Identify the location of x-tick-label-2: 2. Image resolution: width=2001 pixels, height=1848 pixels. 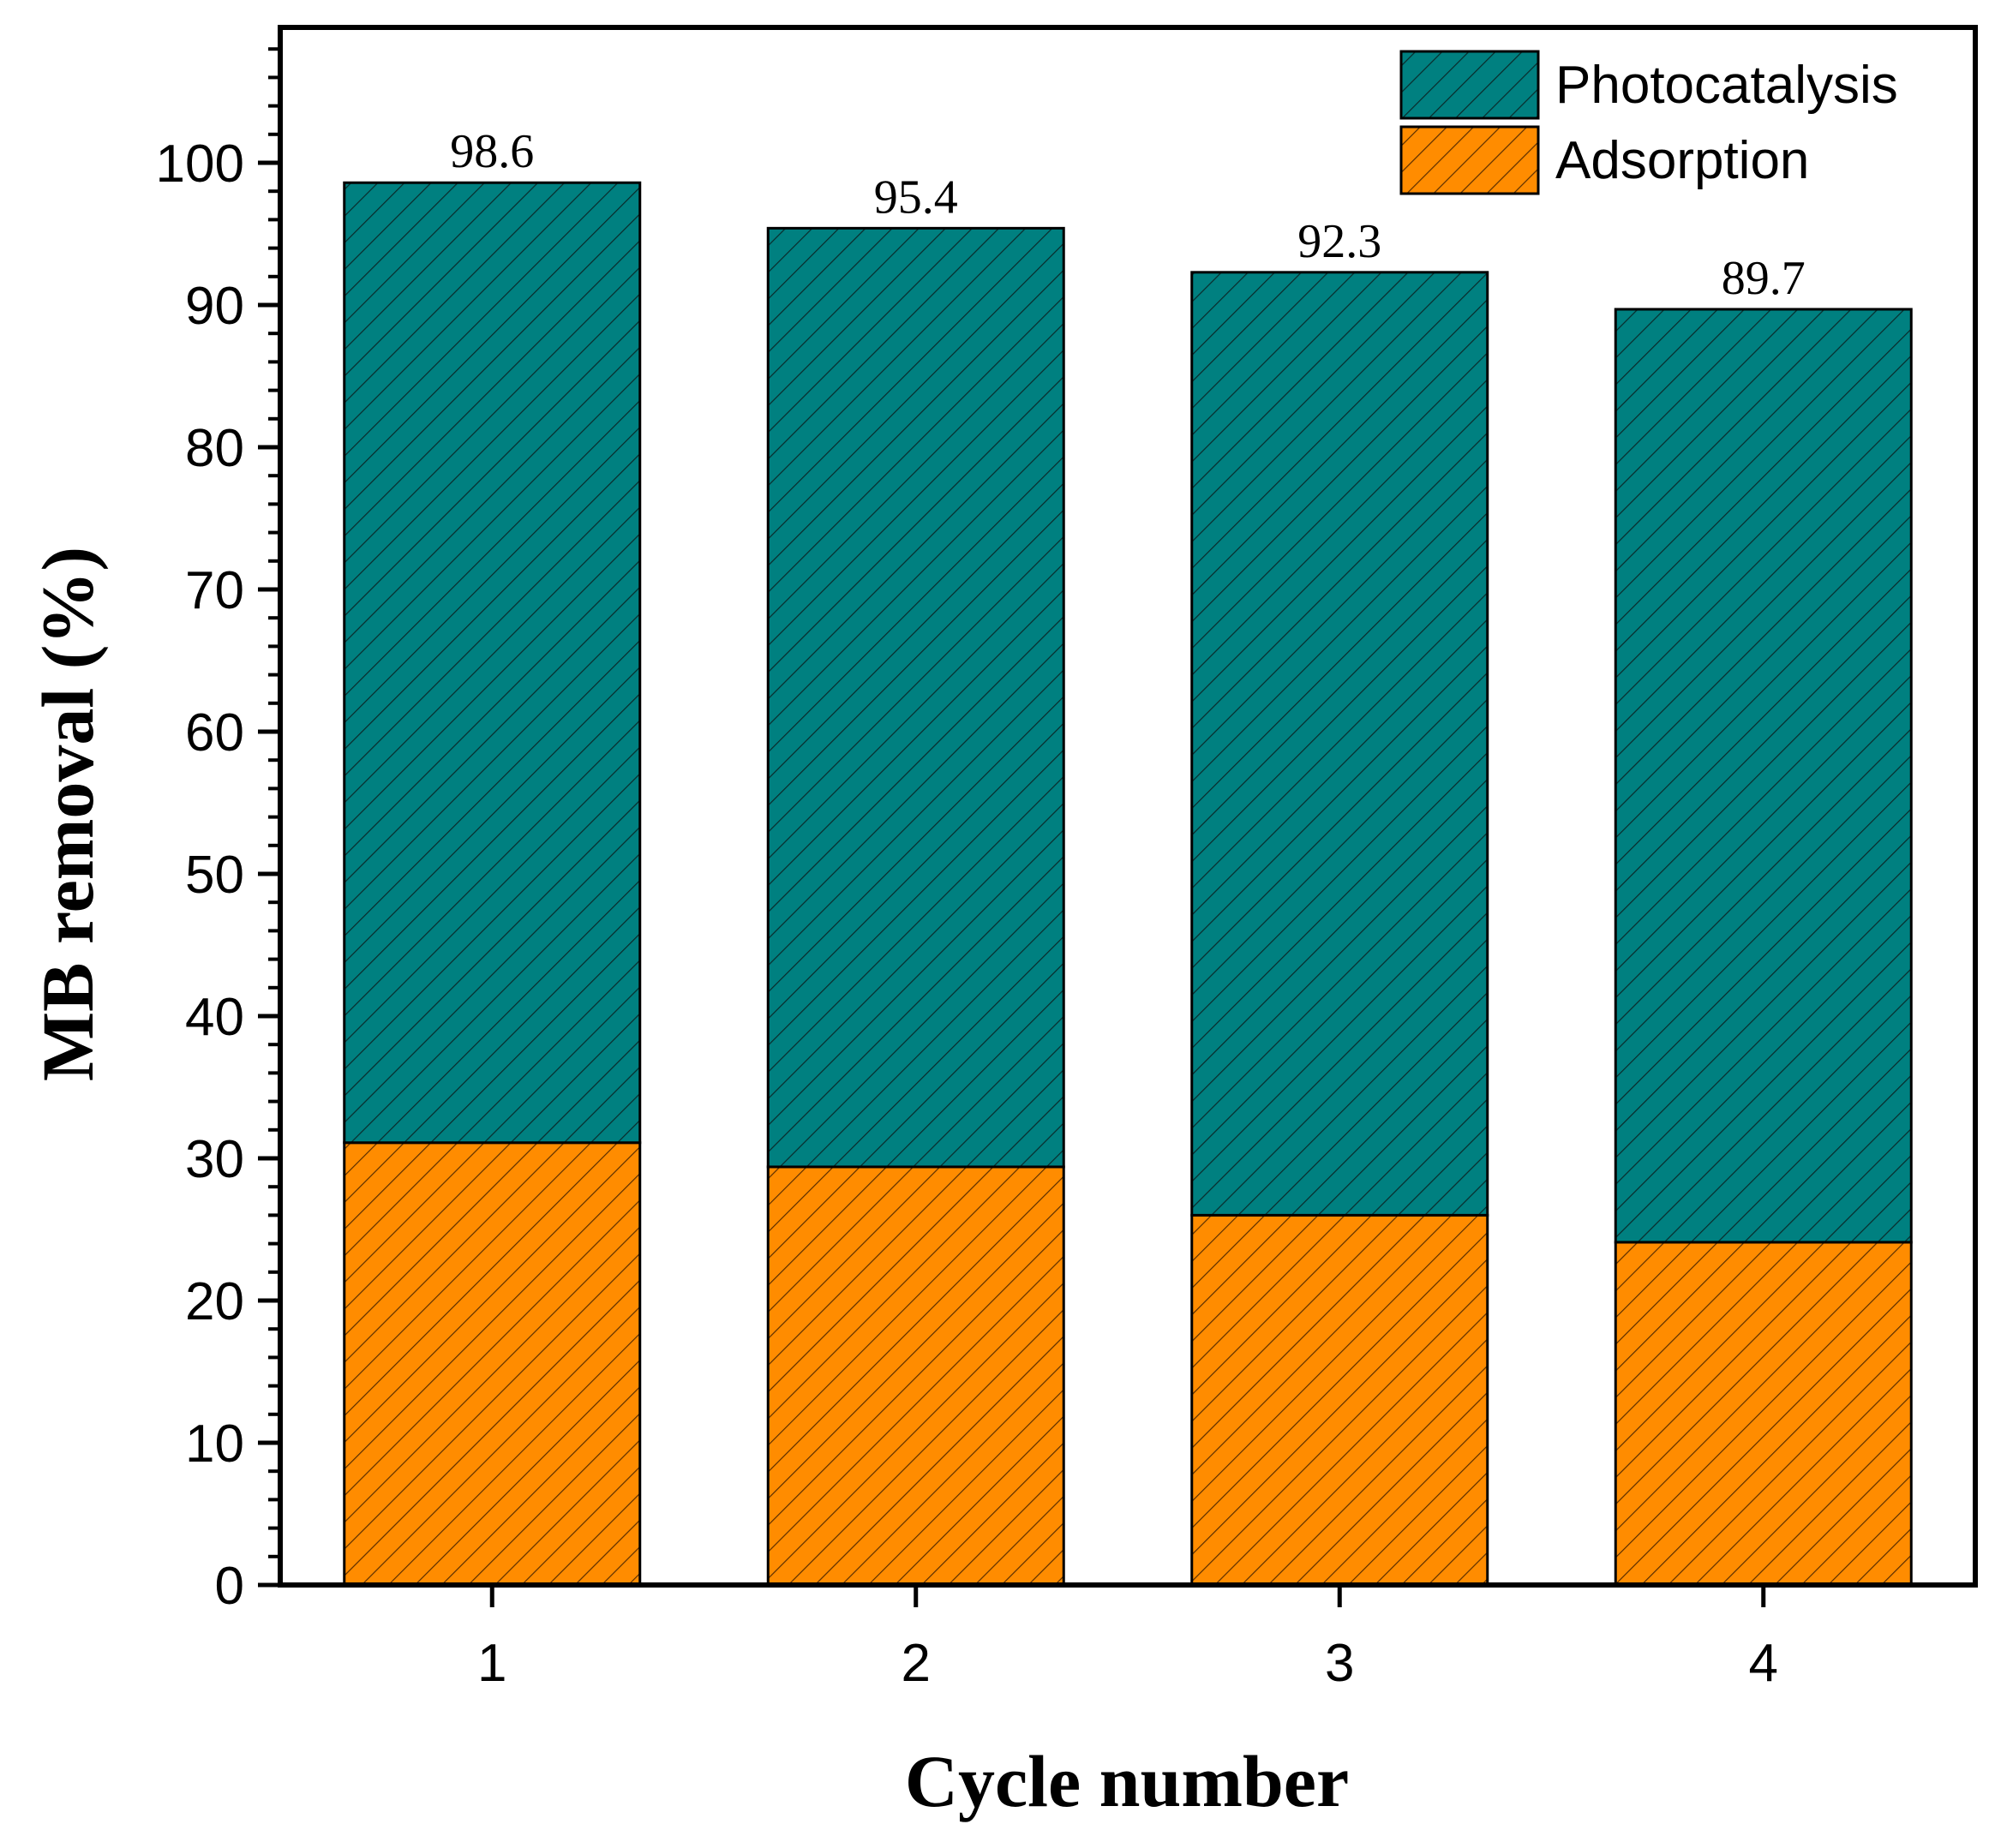
(916, 1663).